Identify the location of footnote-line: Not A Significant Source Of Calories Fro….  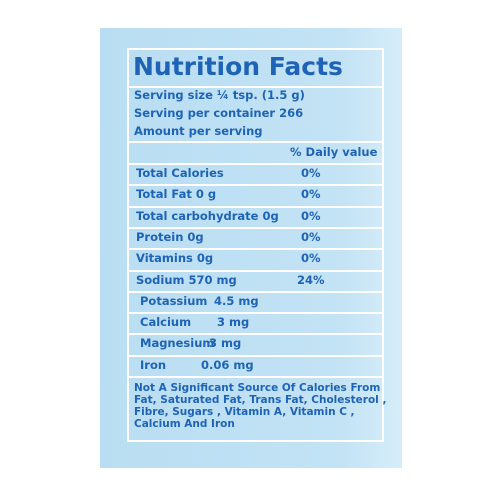
(257, 388).